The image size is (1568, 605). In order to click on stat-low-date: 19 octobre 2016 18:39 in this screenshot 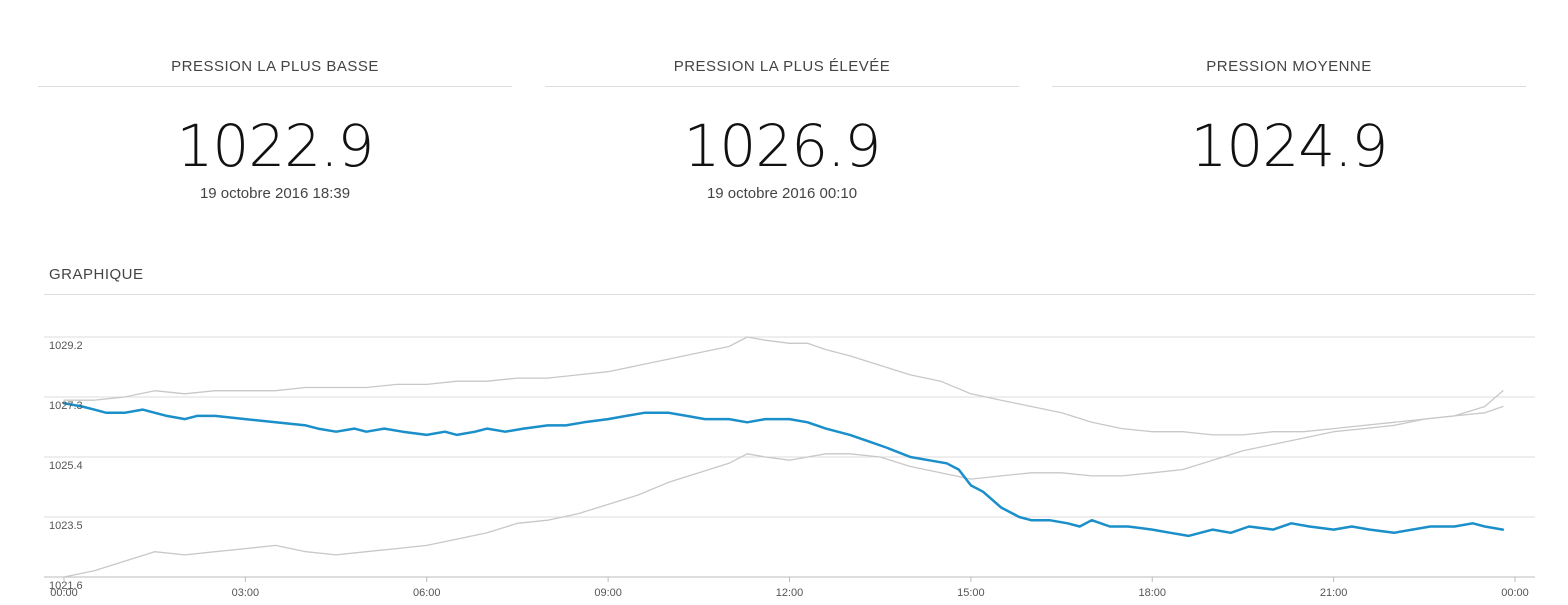, I will do `click(275, 193)`.